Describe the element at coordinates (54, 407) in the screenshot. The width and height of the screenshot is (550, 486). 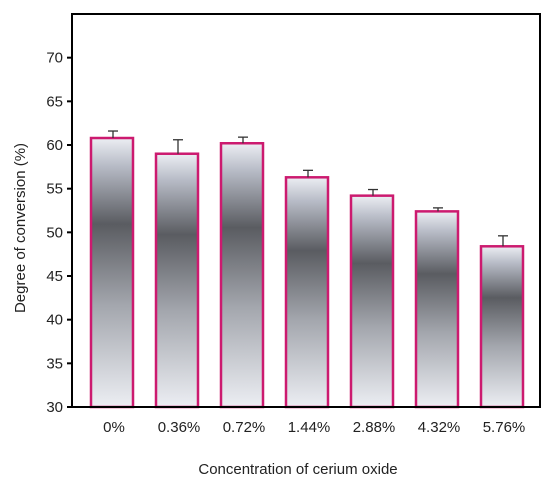
I see `y-tick-label: 30` at that location.